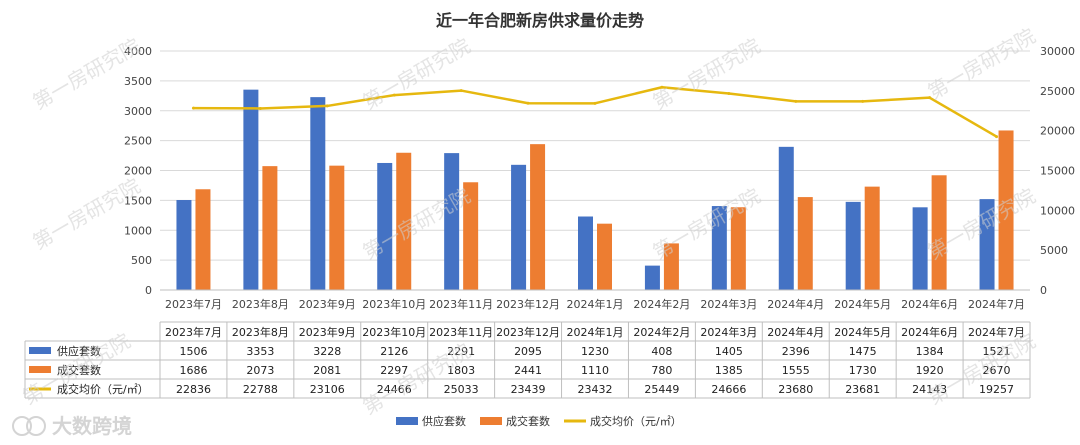 The image size is (1080, 445). What do you see at coordinates (528, 351) in the screenshot?
I see `table-cell: 2095` at bounding box center [528, 351].